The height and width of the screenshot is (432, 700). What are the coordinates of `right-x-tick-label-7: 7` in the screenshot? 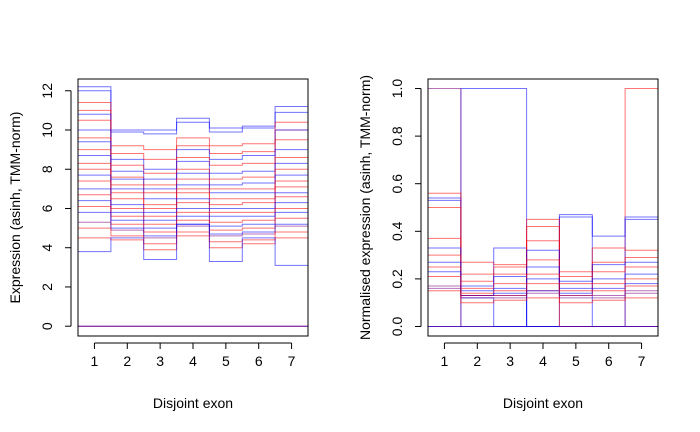 It's located at (642, 361).